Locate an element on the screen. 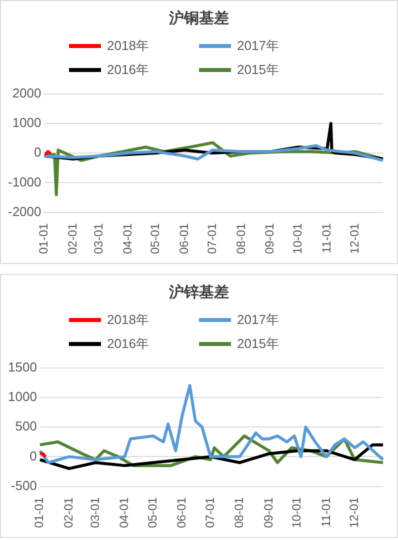  y-tick-label: 1500 is located at coordinates (22, 366).